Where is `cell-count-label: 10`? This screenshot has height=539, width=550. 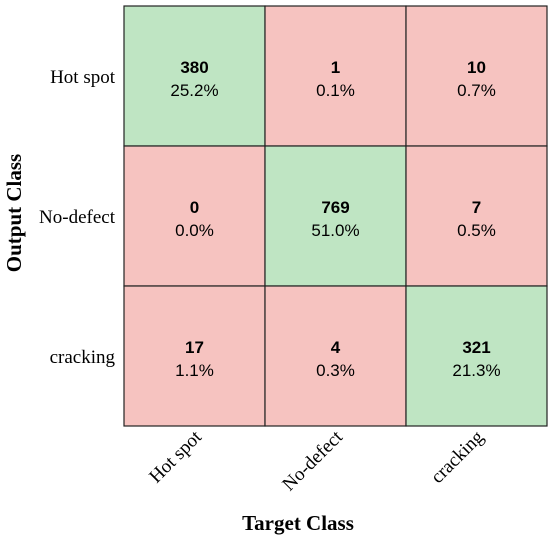
cell-count-label: 10 is located at coordinates (476, 67).